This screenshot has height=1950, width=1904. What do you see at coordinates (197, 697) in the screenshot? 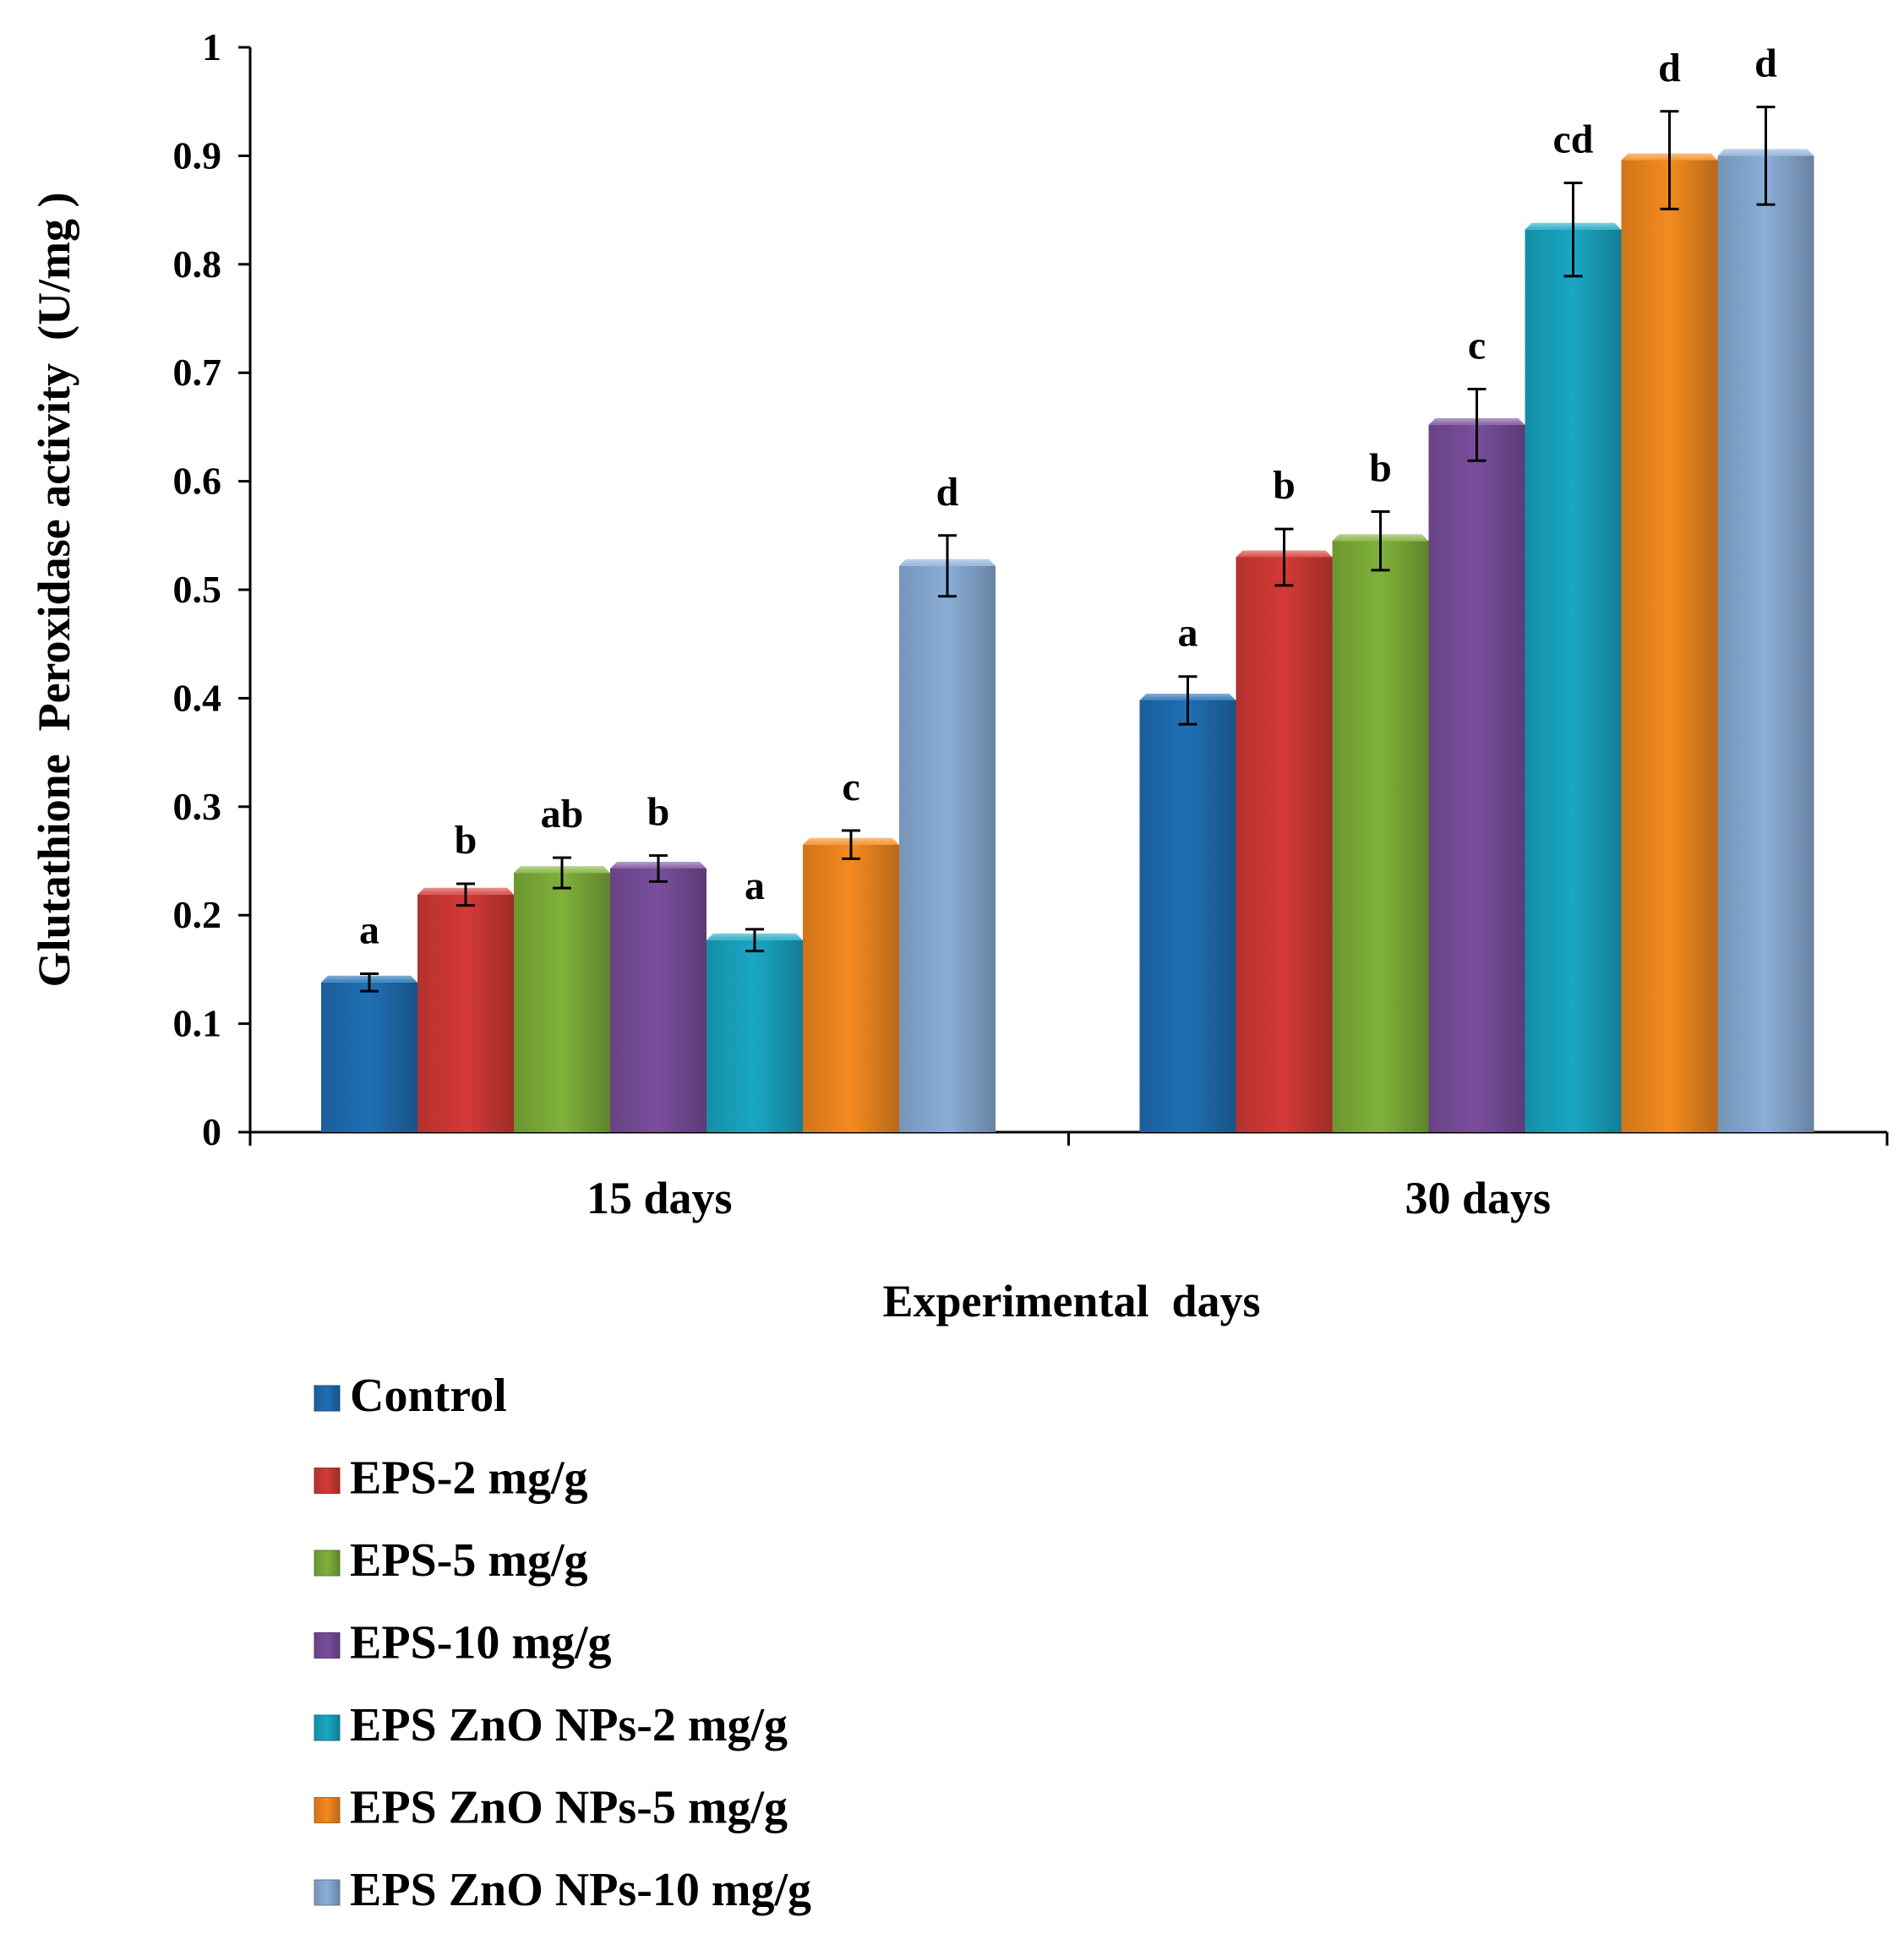
I see `y-tick-label: 0.4` at bounding box center [197, 697].